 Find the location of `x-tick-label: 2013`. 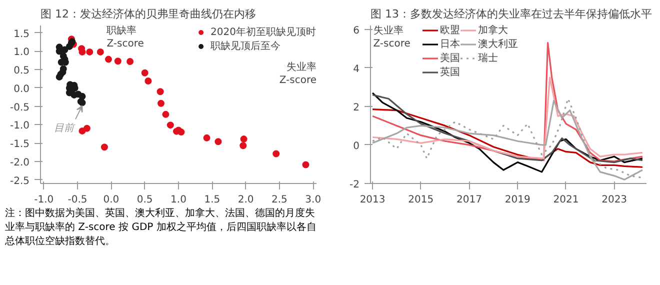

x-tick-label: 2013 is located at coordinates (373, 200).